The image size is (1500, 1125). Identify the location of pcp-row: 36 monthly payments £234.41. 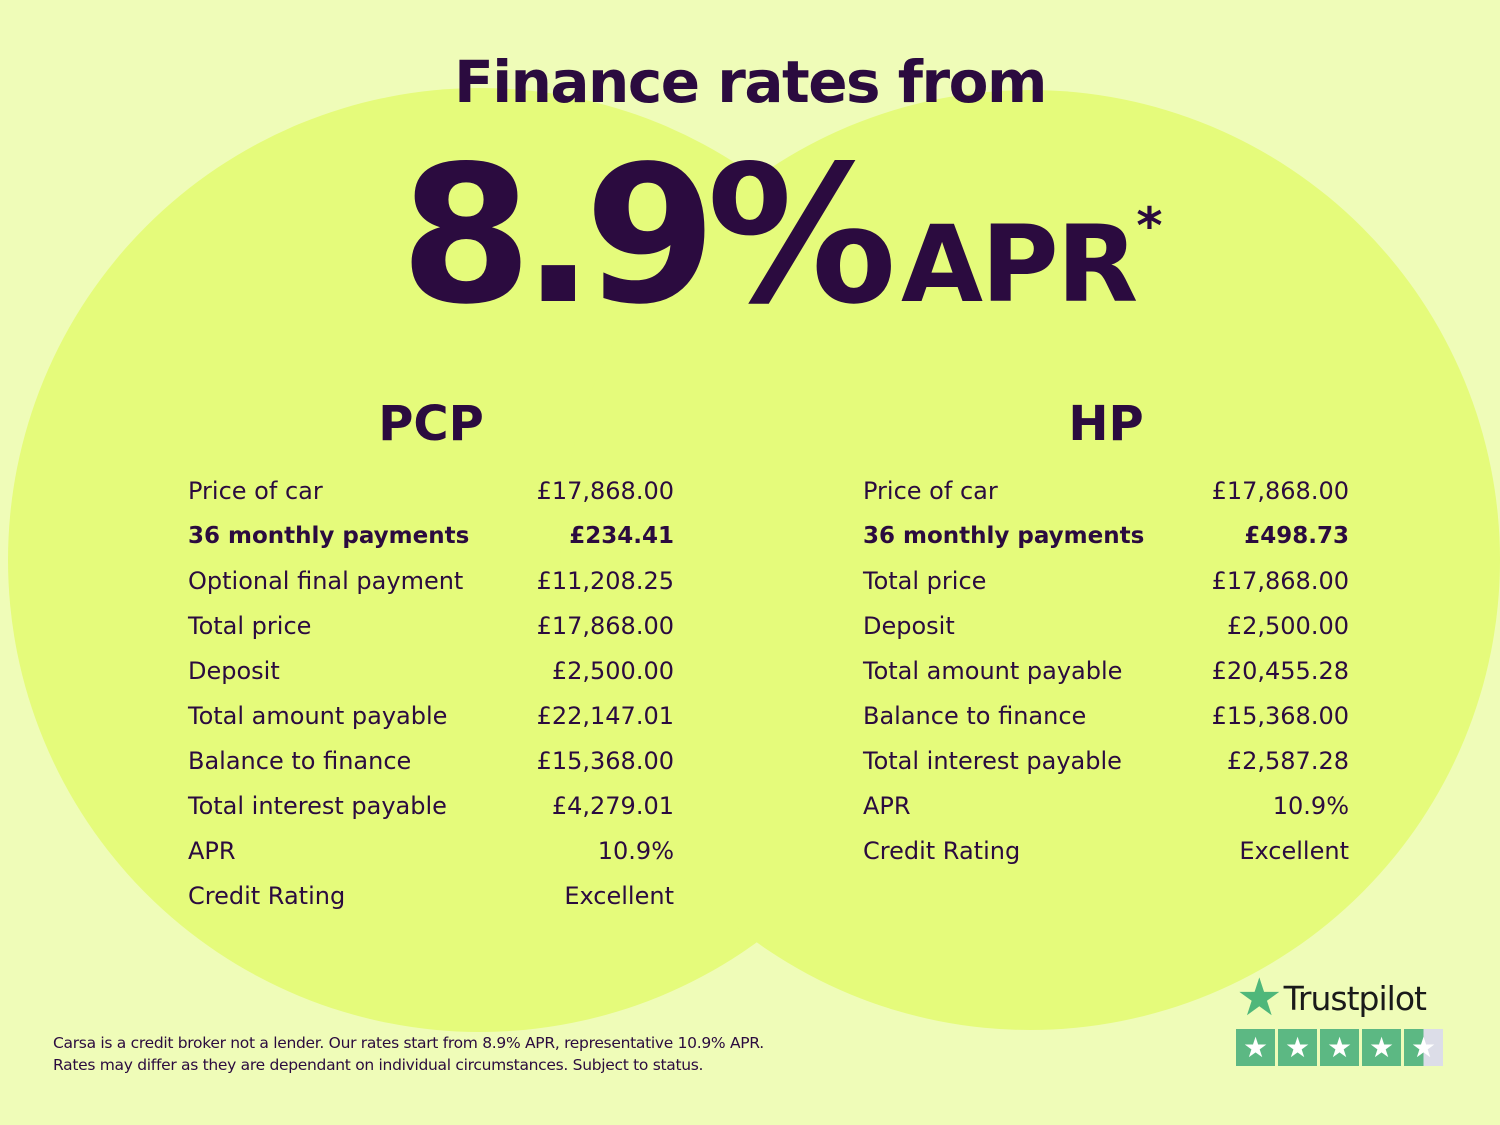
(431, 529).